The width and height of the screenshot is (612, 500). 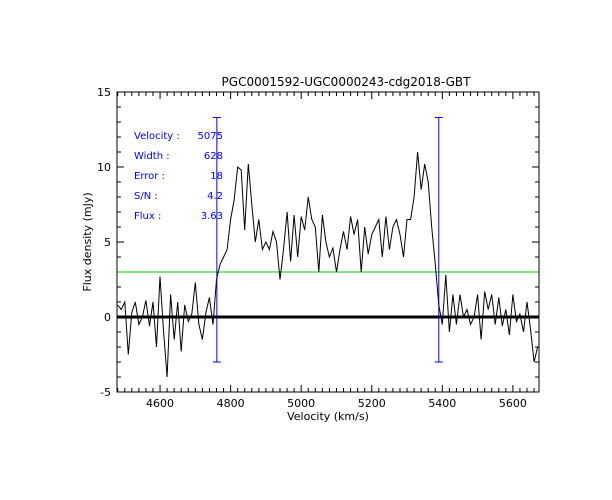 I want to click on x-tick-label: 5600, so click(x=513, y=403).